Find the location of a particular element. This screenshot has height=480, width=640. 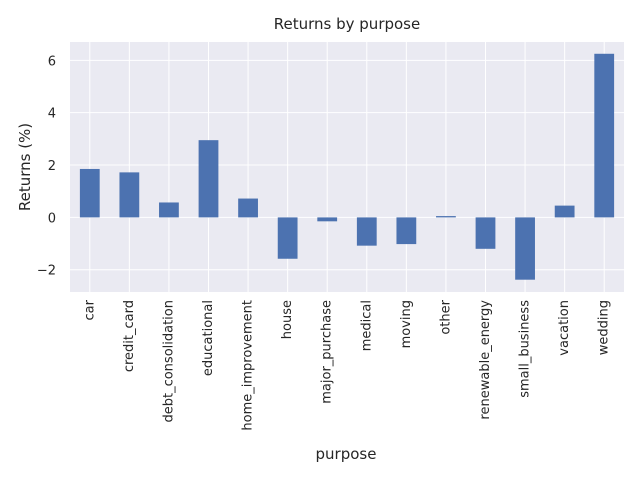

y-axis-title: Returns (%) is located at coordinates (25, 167).